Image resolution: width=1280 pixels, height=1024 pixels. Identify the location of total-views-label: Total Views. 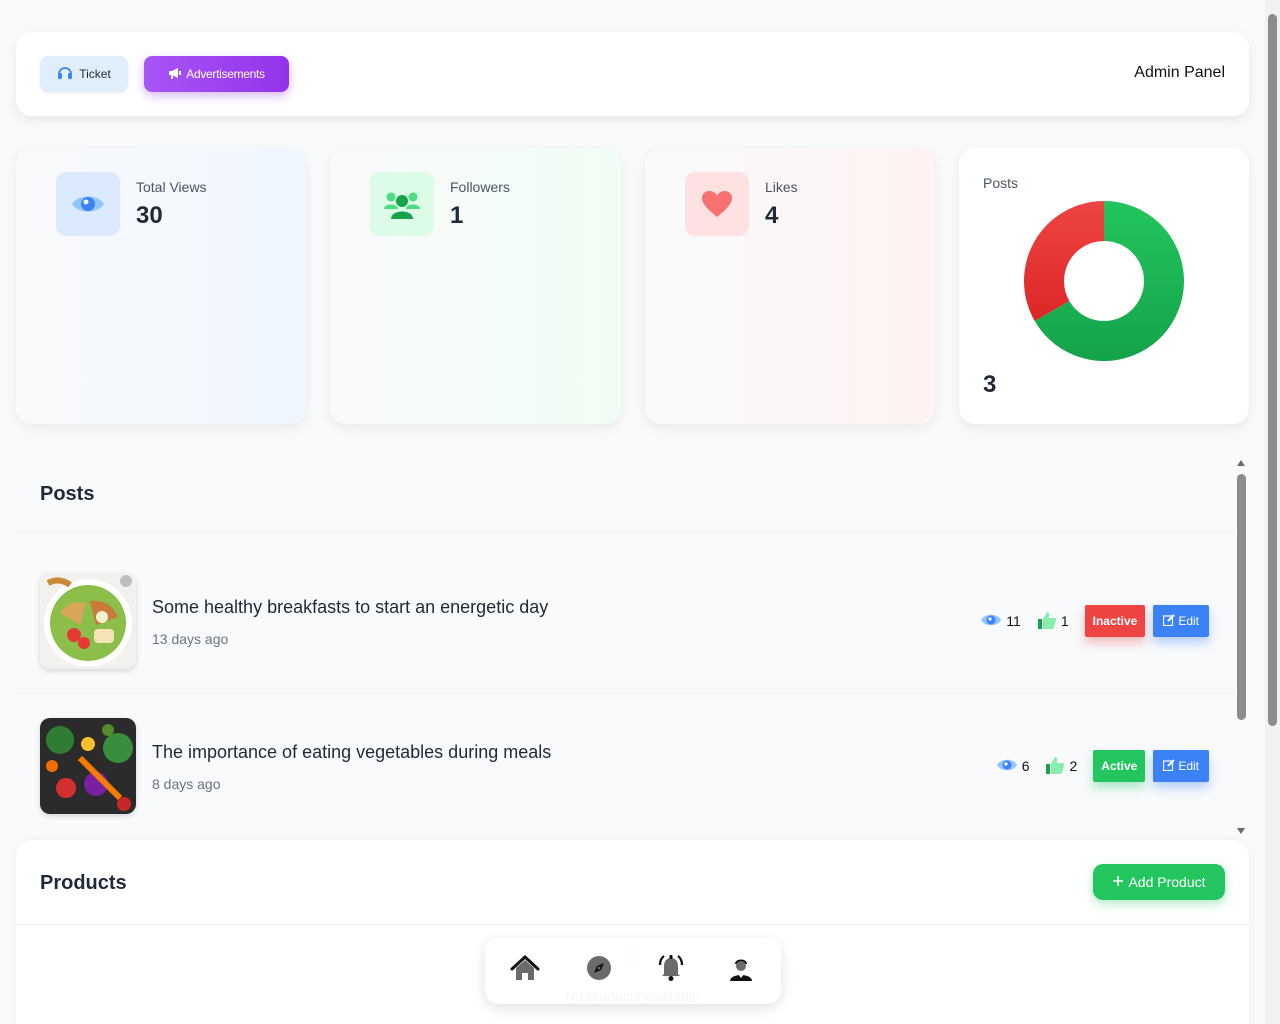
(171, 187).